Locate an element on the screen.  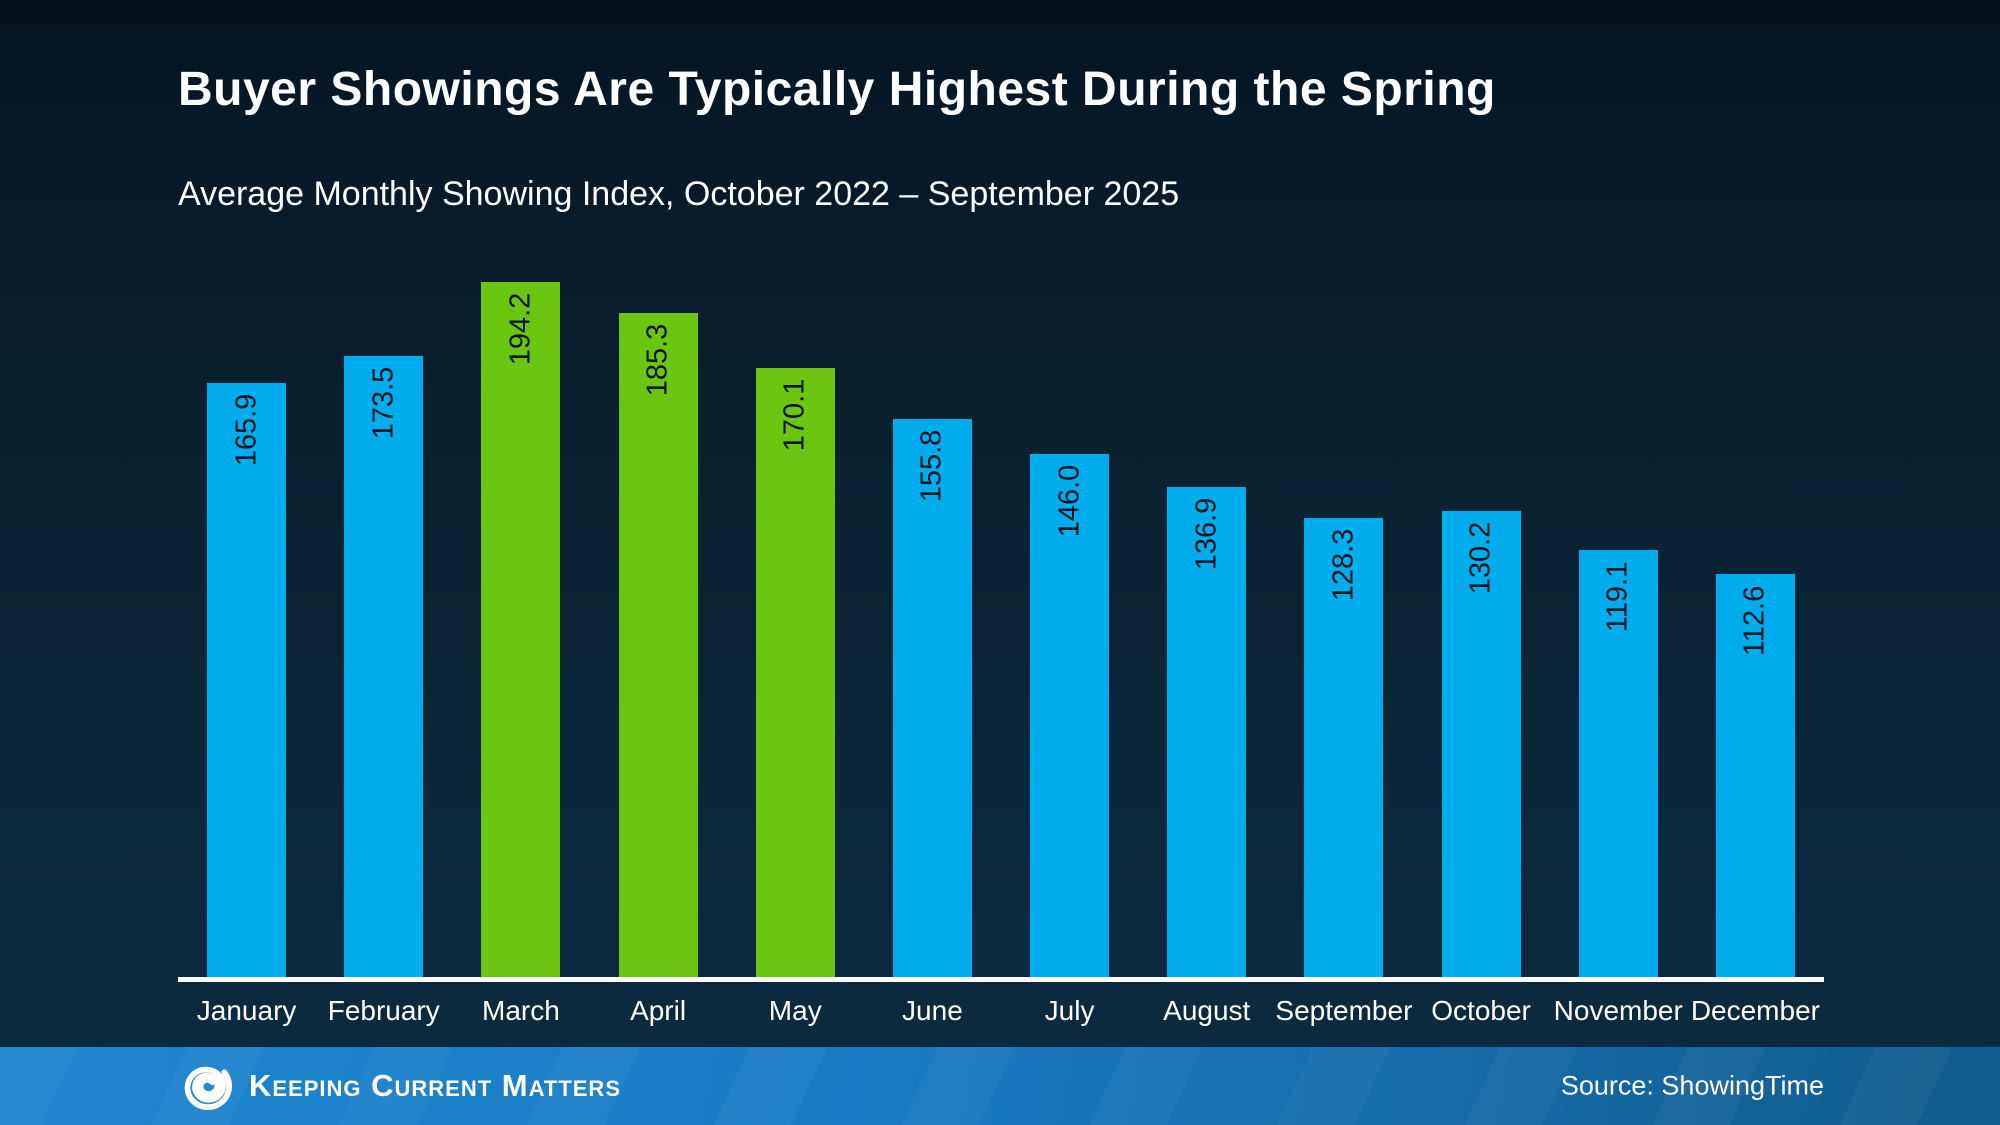
x-axis-label-october: October is located at coordinates (1481, 1010).